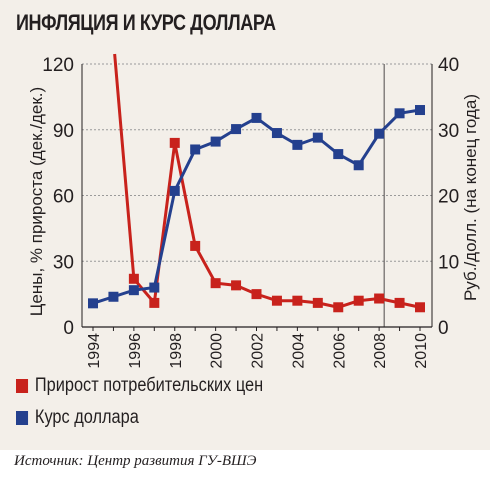 This screenshot has height=483, width=490. I want to click on x-tick-label: 2000, so click(217, 351).